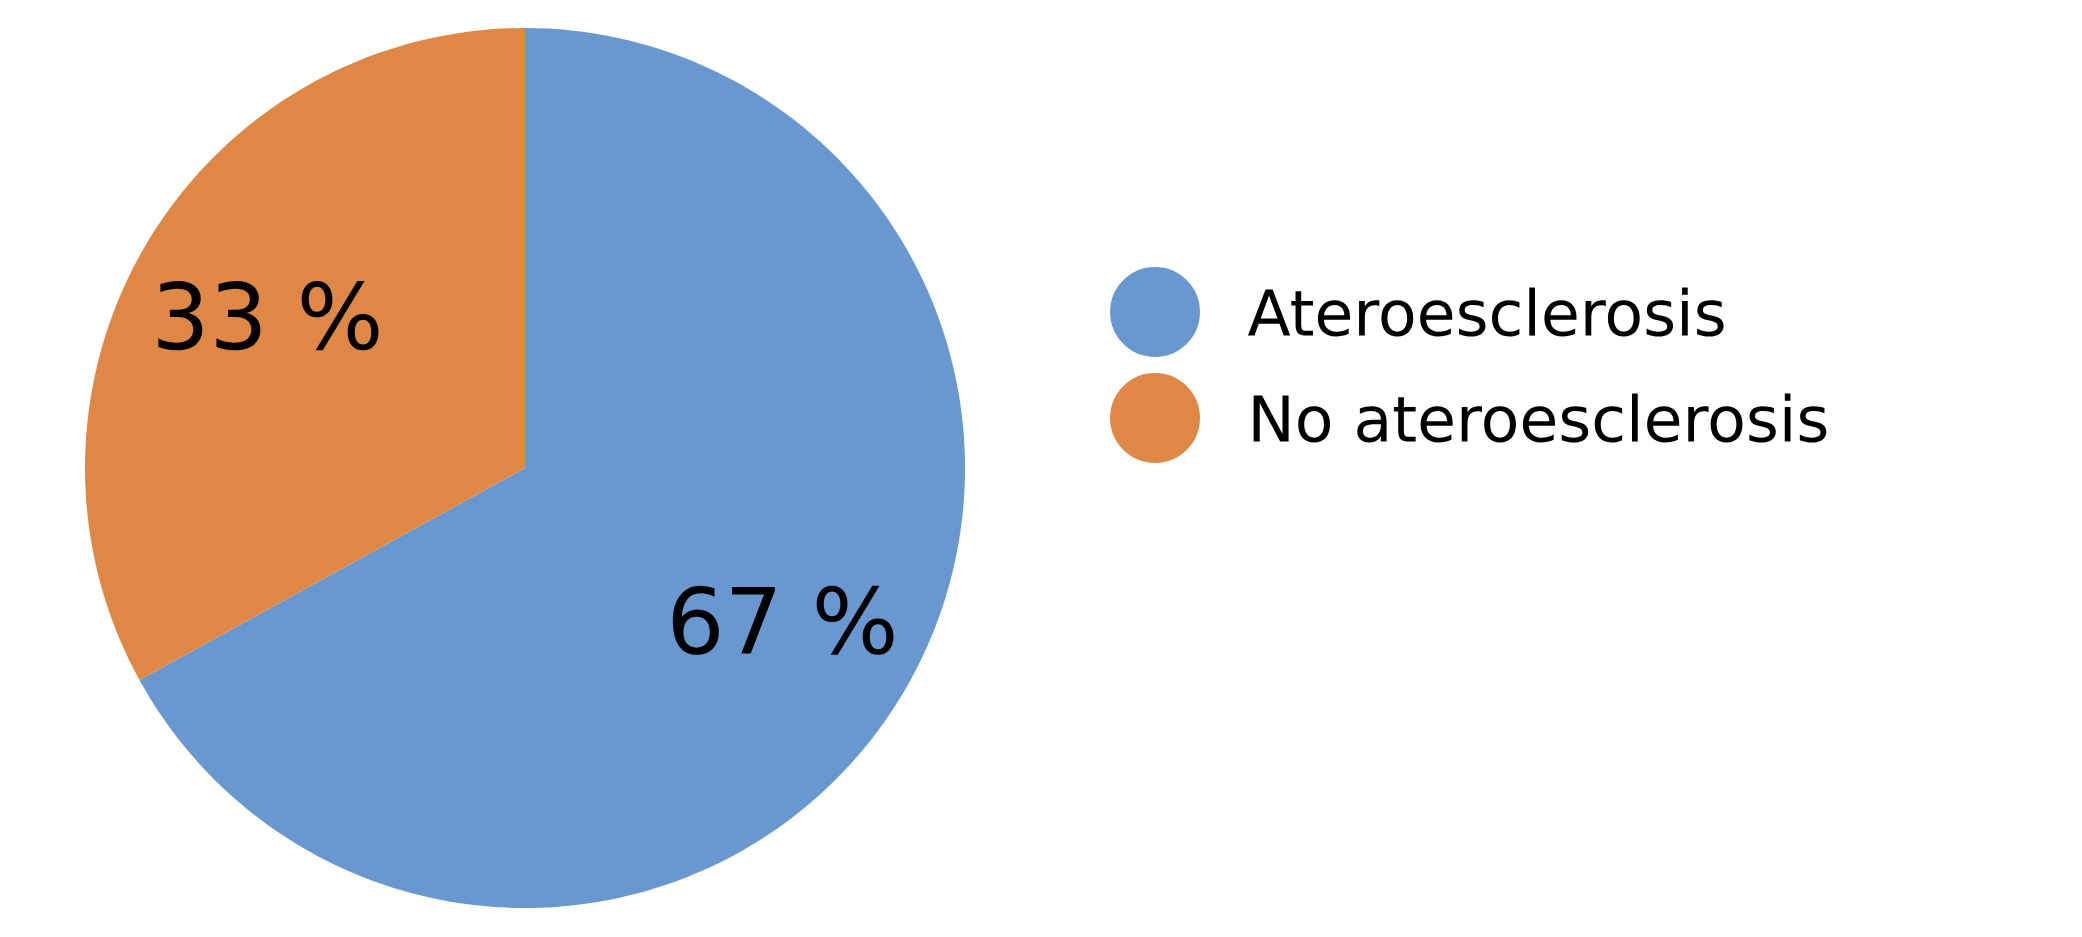 The image size is (2082, 937). I want to click on data-label: 67 %, so click(783, 620).